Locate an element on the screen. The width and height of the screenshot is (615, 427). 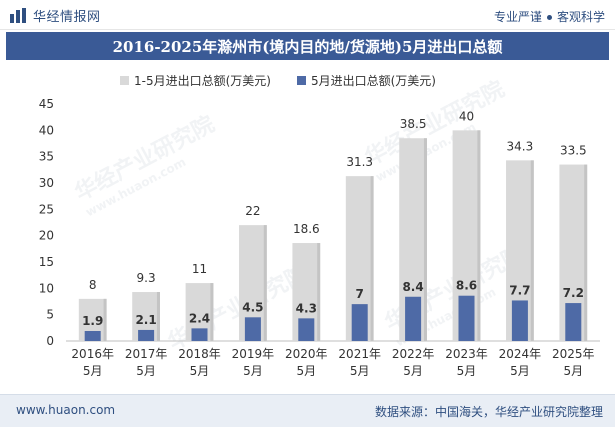
data-label-may: 7.2 is located at coordinates (573, 293).